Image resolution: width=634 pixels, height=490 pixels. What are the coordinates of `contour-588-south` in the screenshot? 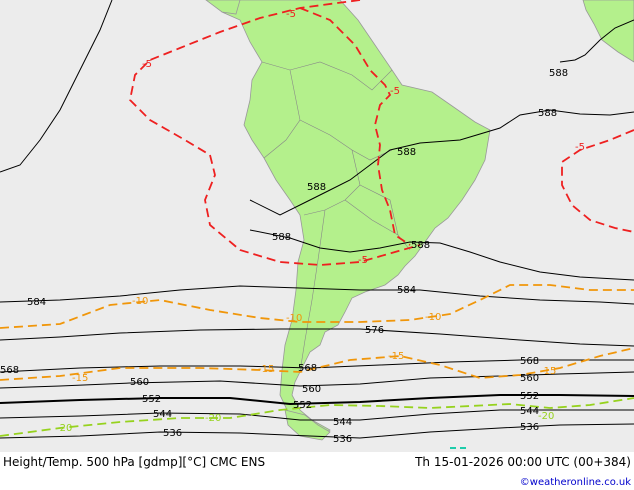 It's located at (441, 255).